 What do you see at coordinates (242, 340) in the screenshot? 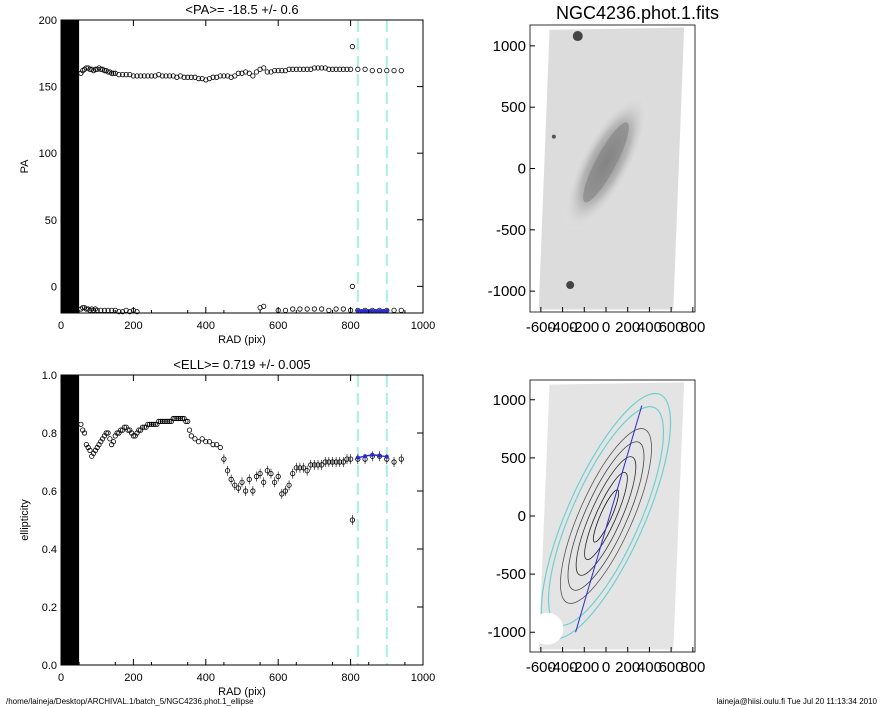
I see `x-axis-label: RAD (pix)` at bounding box center [242, 340].